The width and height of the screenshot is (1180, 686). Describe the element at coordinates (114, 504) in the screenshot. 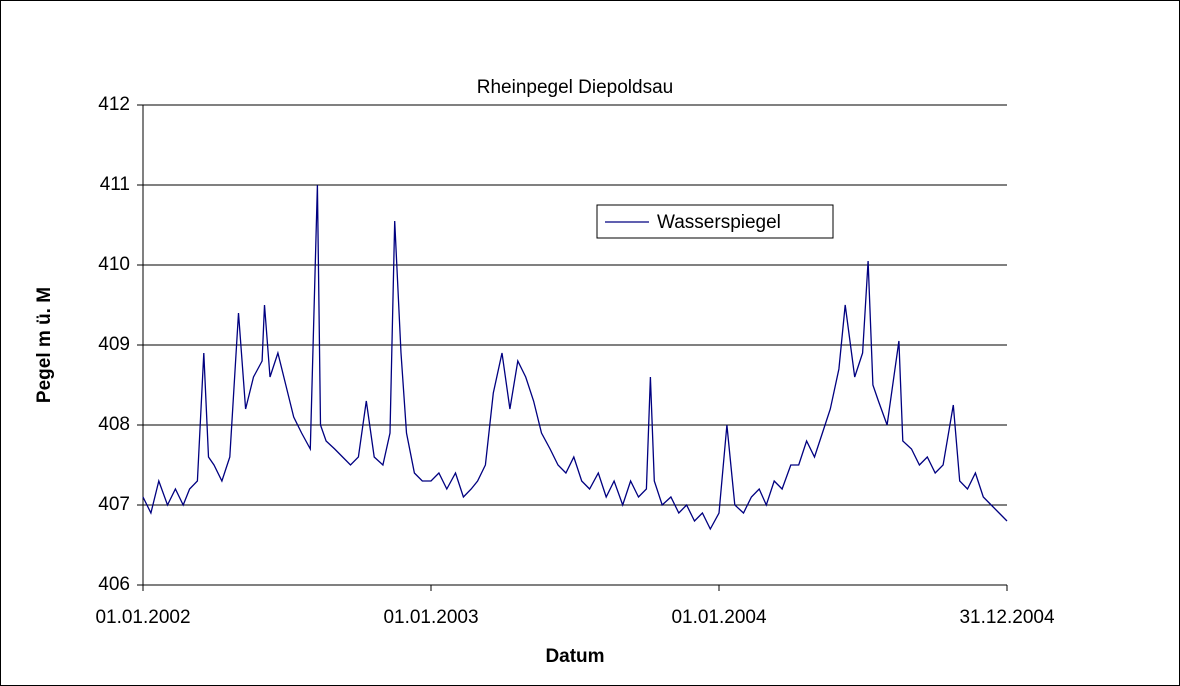

I see `y-tick-label: 407` at that location.